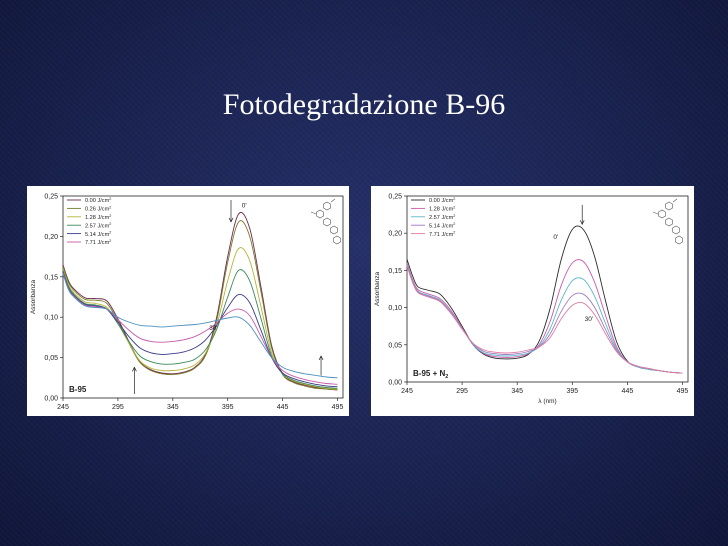 This screenshot has height=546, width=728. What do you see at coordinates (98, 208) in the screenshot?
I see `legend-entry: 0.26 J/cm2` at bounding box center [98, 208].